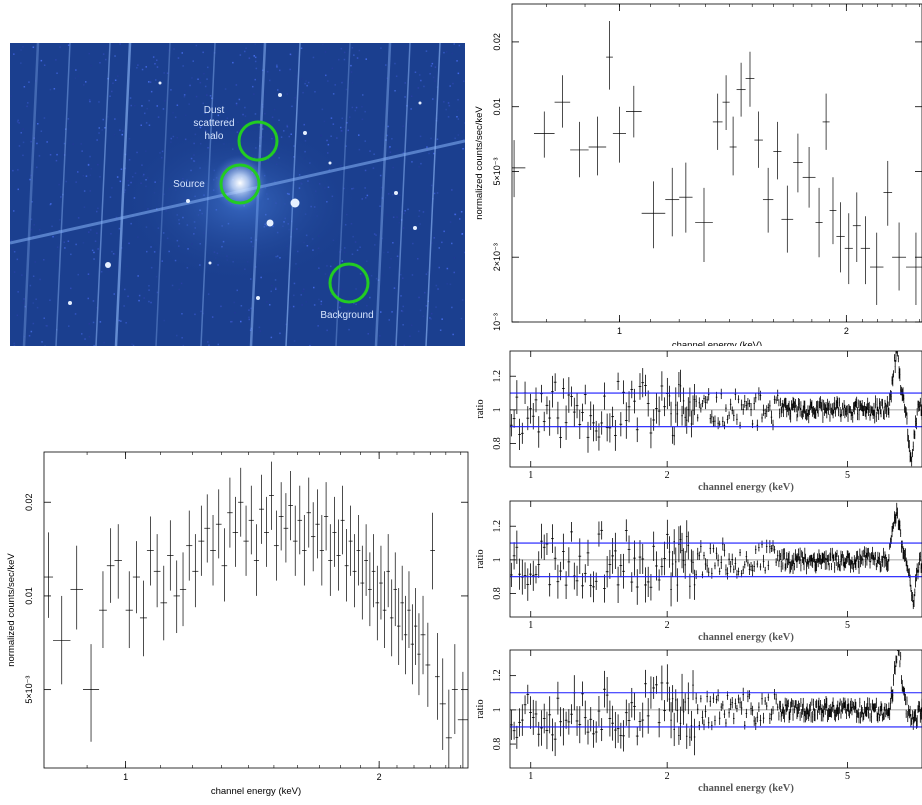  I want to click on y-axis-label: ratio, so click(480, 408).